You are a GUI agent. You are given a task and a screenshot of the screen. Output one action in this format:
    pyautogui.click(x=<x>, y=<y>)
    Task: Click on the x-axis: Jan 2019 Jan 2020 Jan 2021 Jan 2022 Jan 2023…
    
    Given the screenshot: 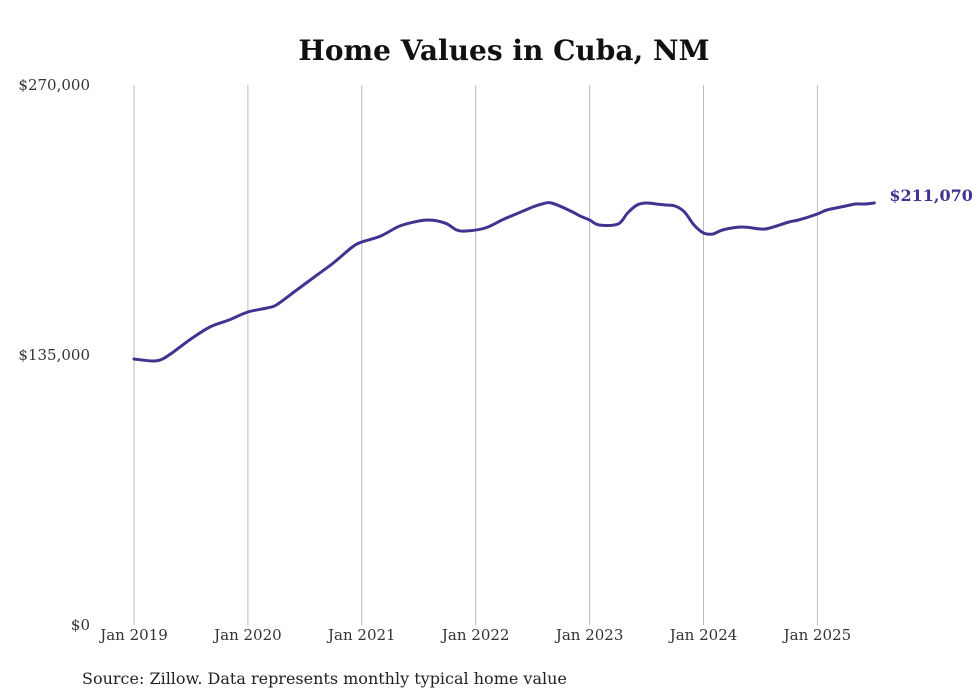 What is the action you would take?
    pyautogui.click(x=474, y=635)
    